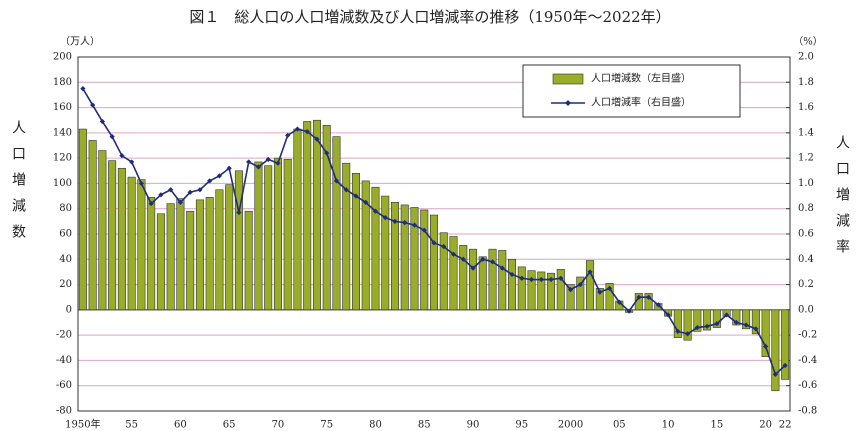  I want to click on x-tick-label: 10, so click(668, 425).